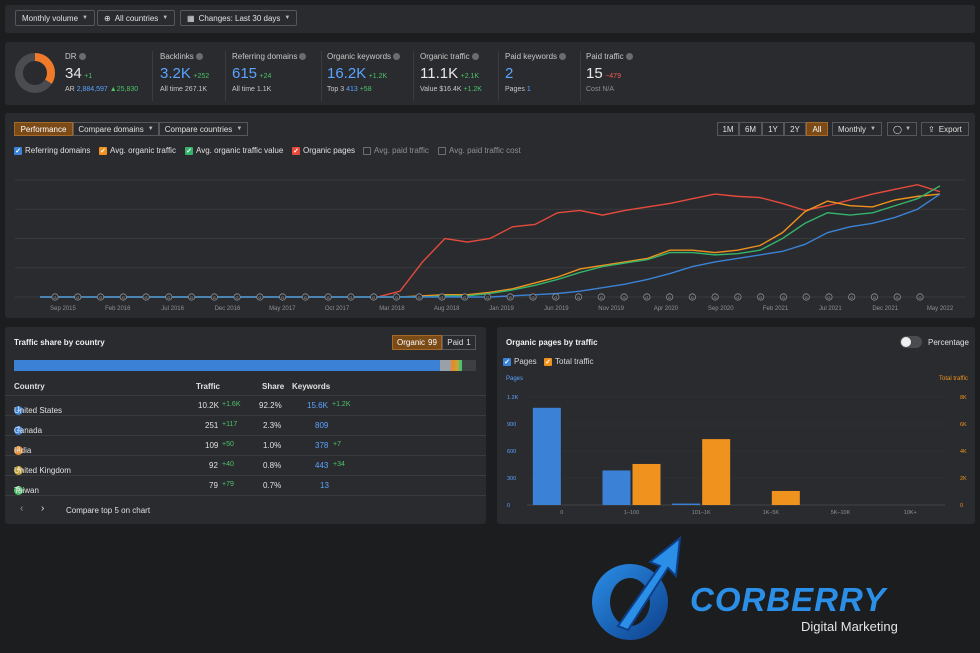 This screenshot has height=653, width=980. I want to click on tab-compare-domains: Compare domains ▼, so click(116, 129).